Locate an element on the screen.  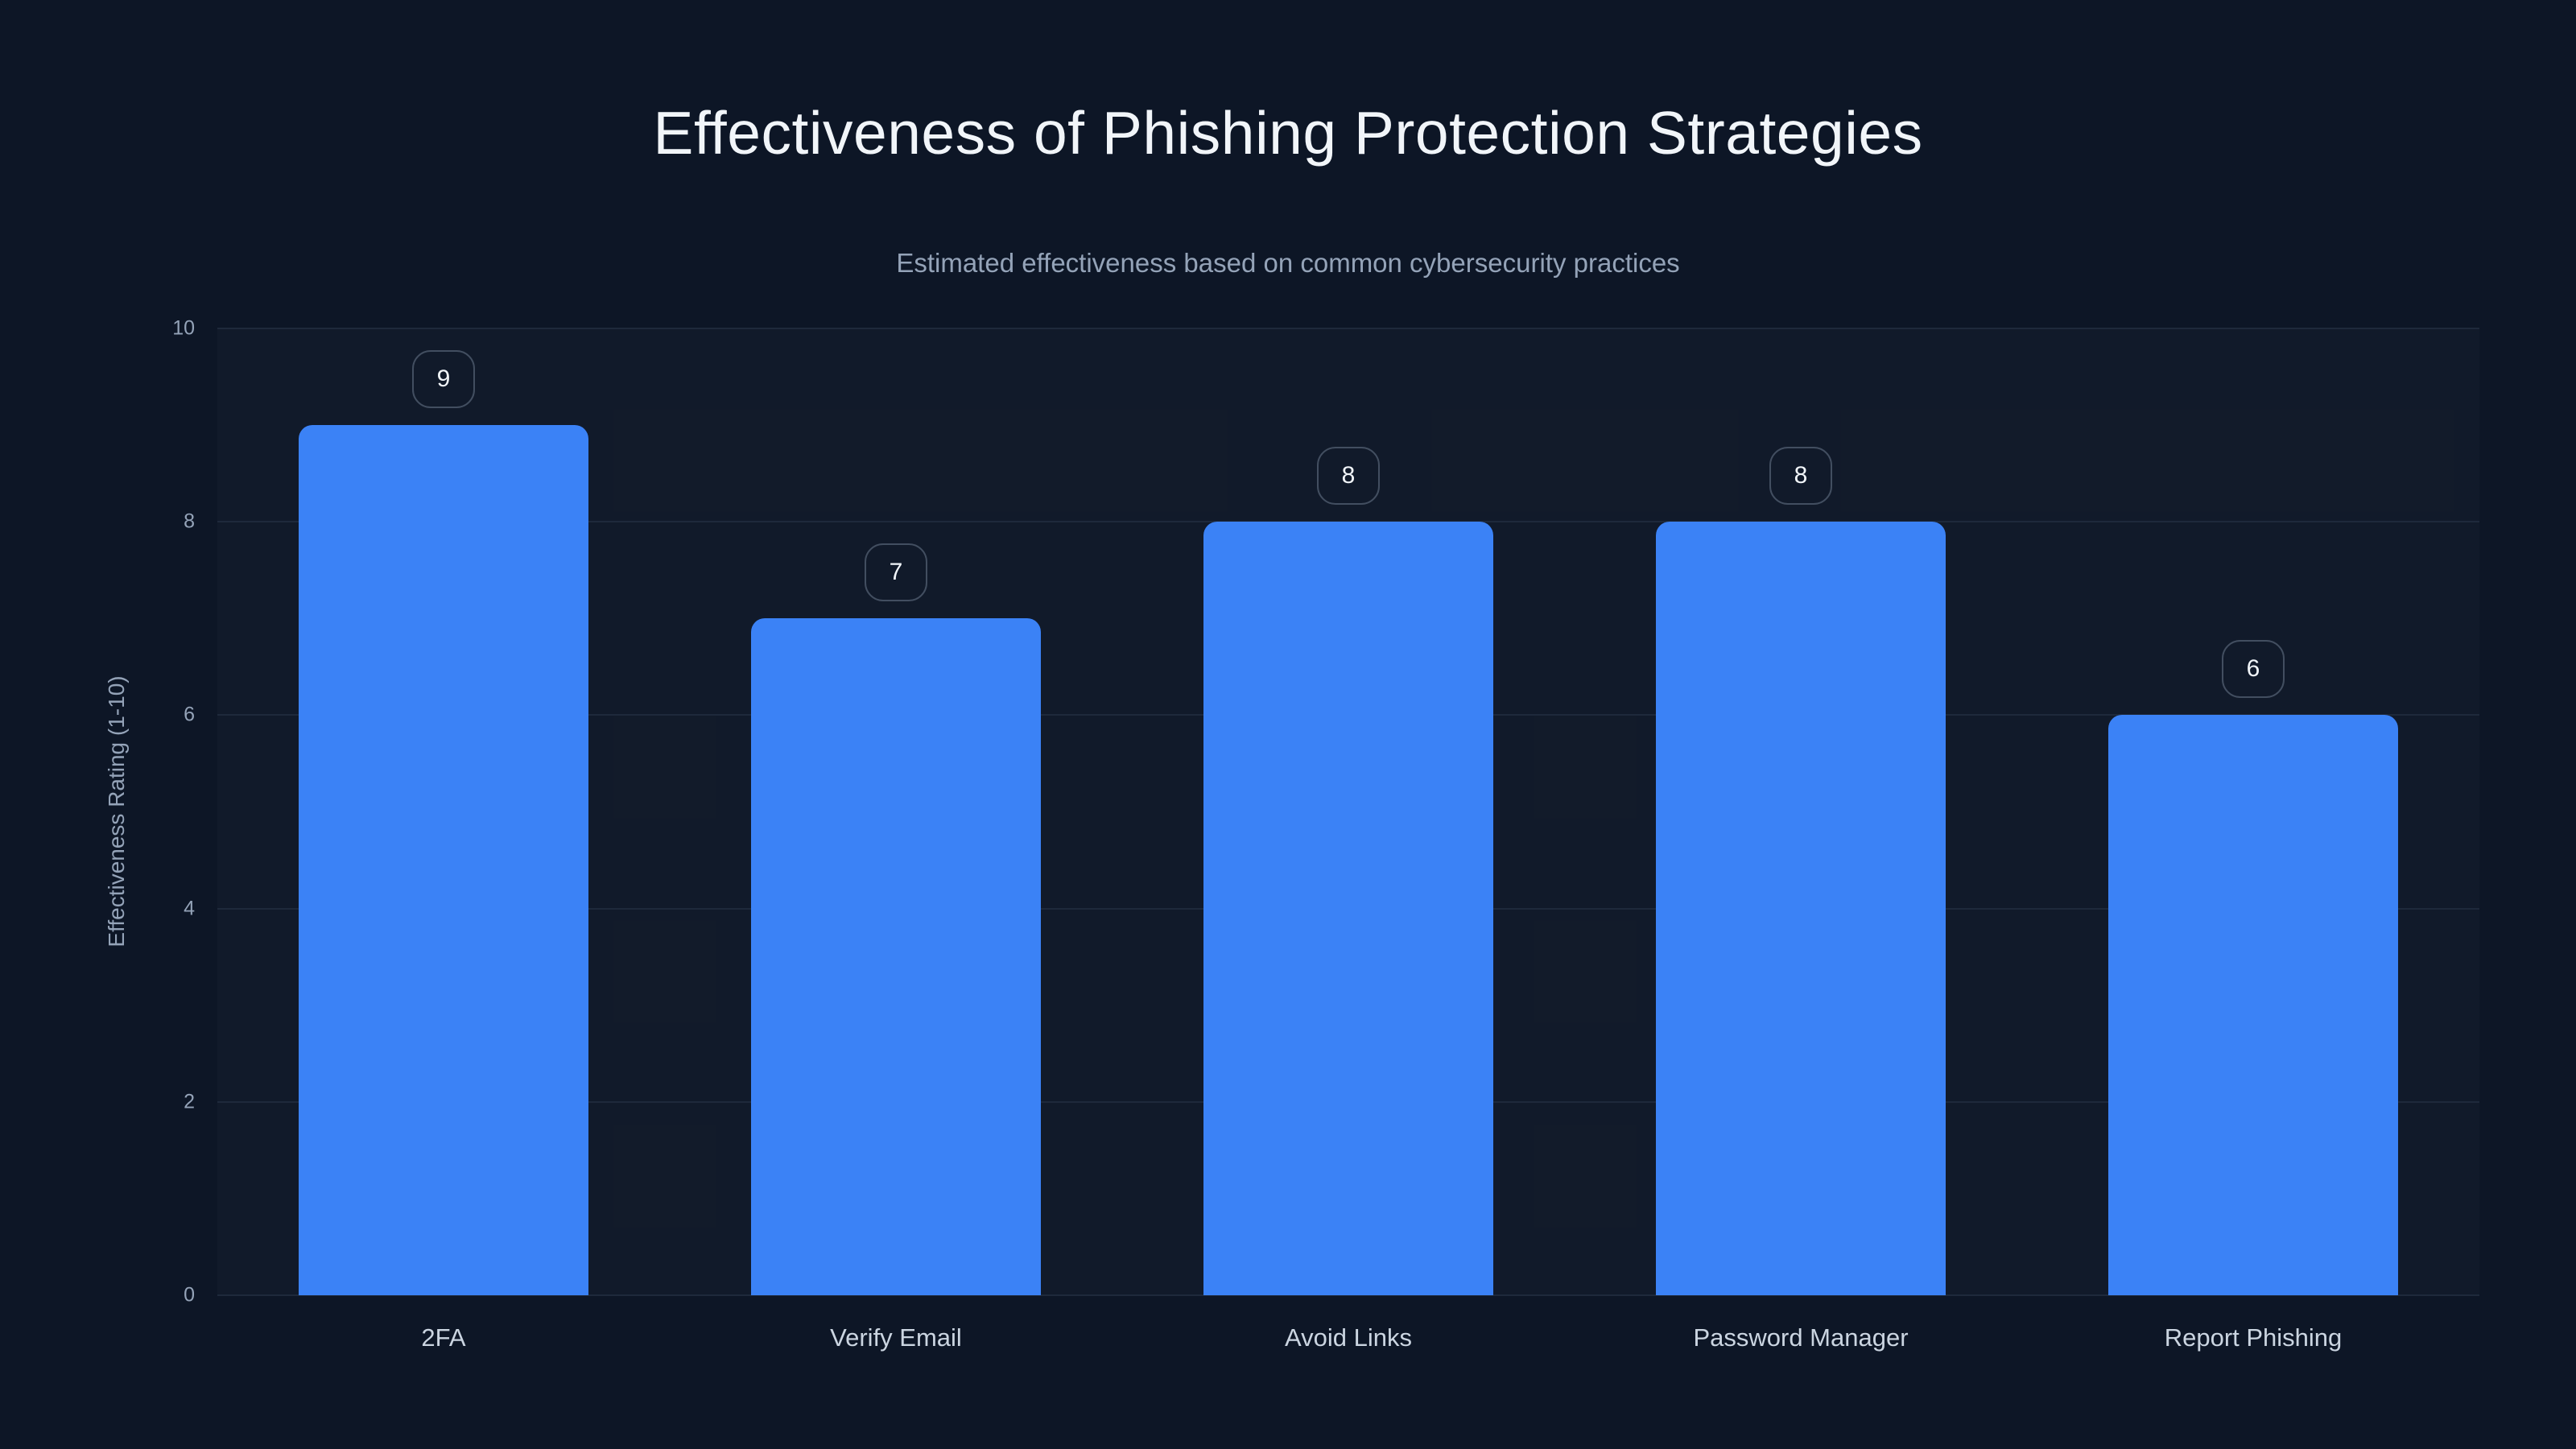
value-label-password-manager: 8 is located at coordinates (1800, 476).